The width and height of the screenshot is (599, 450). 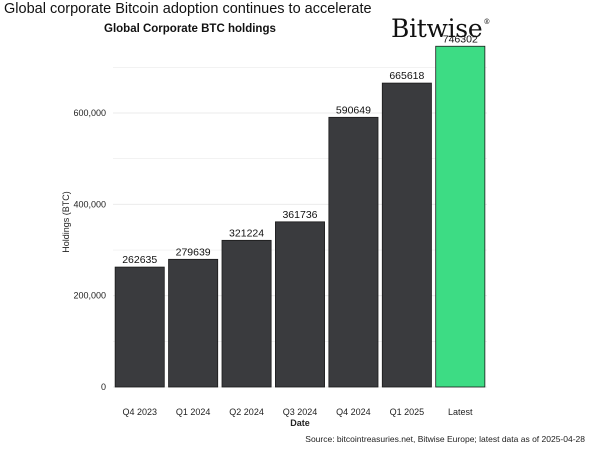 I want to click on bar-value-label: 321224, so click(x=246, y=233).